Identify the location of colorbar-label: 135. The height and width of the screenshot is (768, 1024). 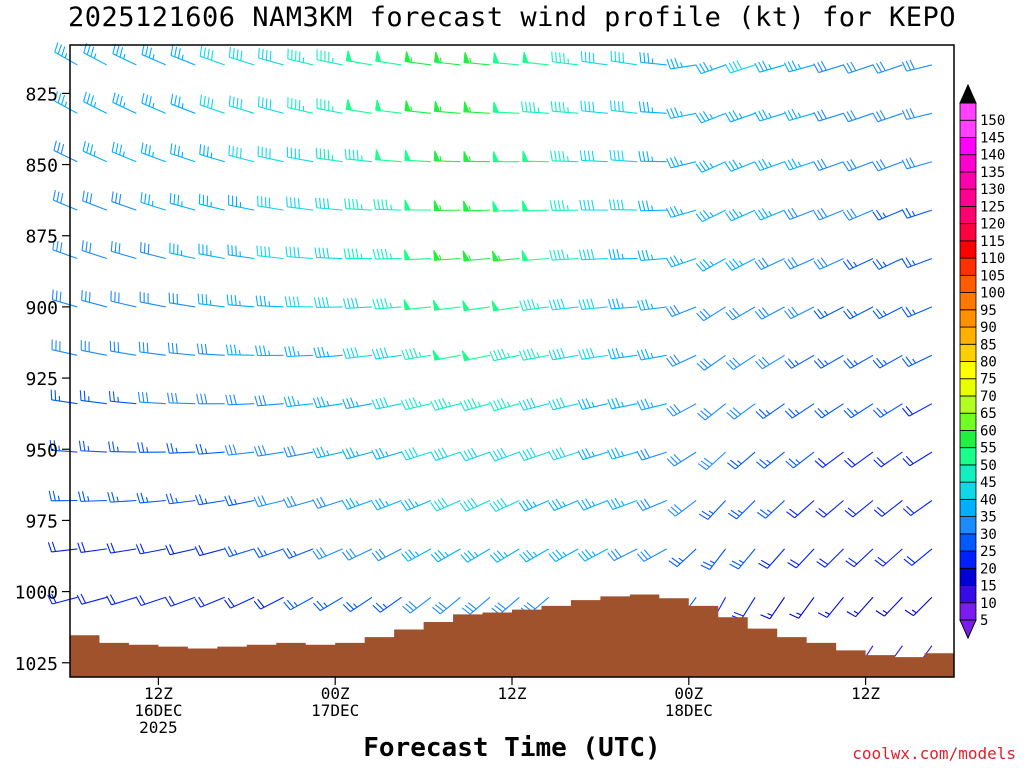
(992, 173).